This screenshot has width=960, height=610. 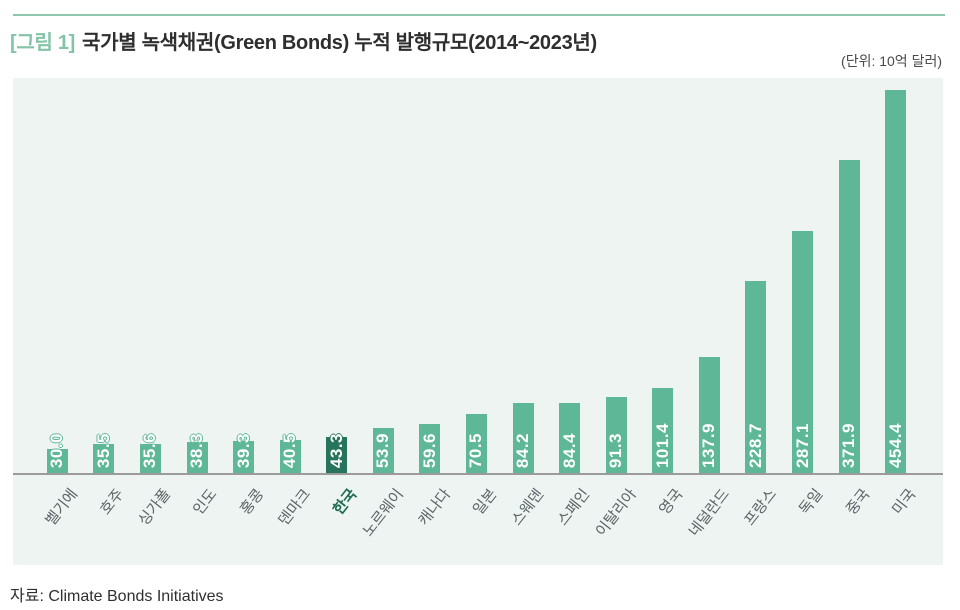 I want to click on top-divider, so click(x=479, y=15).